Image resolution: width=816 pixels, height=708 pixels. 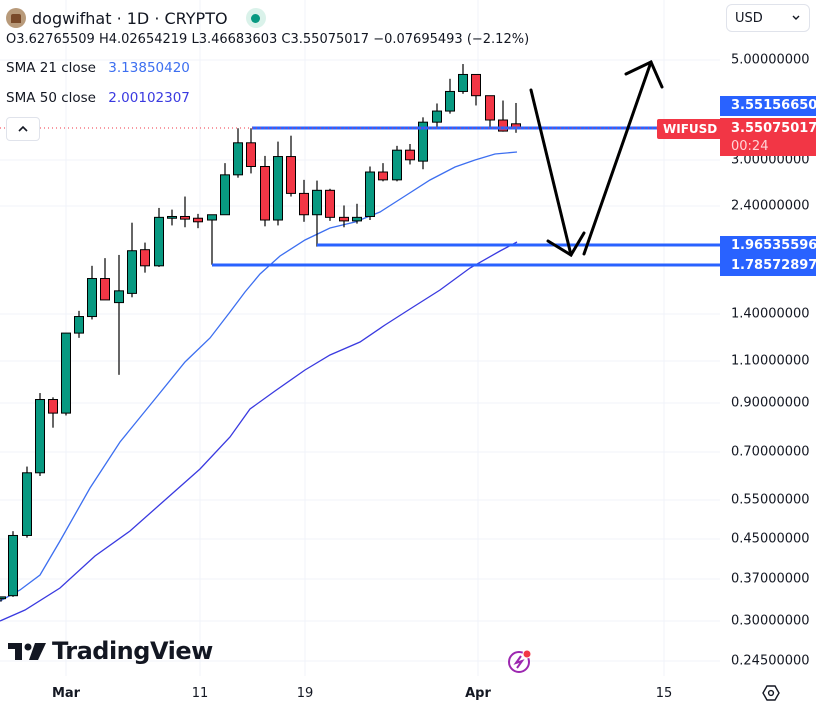 I want to click on currency-select: USD, so click(x=768, y=18).